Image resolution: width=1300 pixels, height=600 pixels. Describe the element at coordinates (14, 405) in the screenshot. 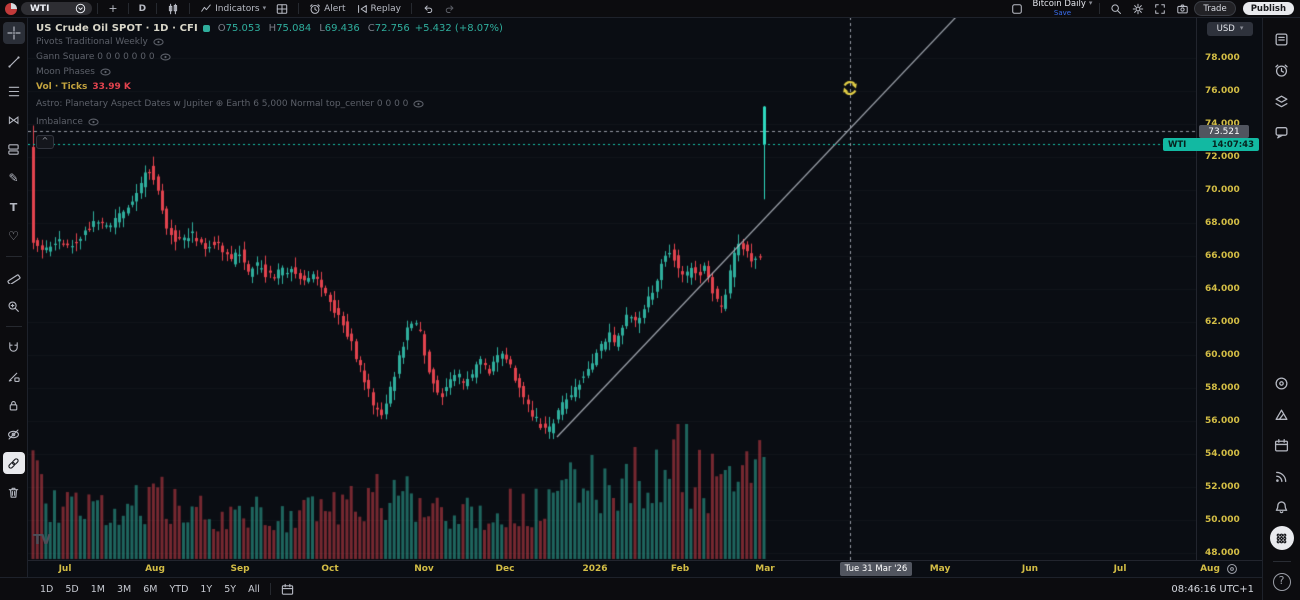

I see `lock-all-button` at that location.